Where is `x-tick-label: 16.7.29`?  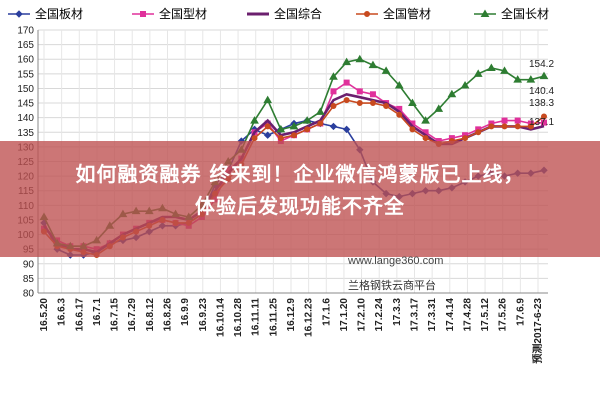 x-tick-label: 16.7.29 is located at coordinates (132, 315).